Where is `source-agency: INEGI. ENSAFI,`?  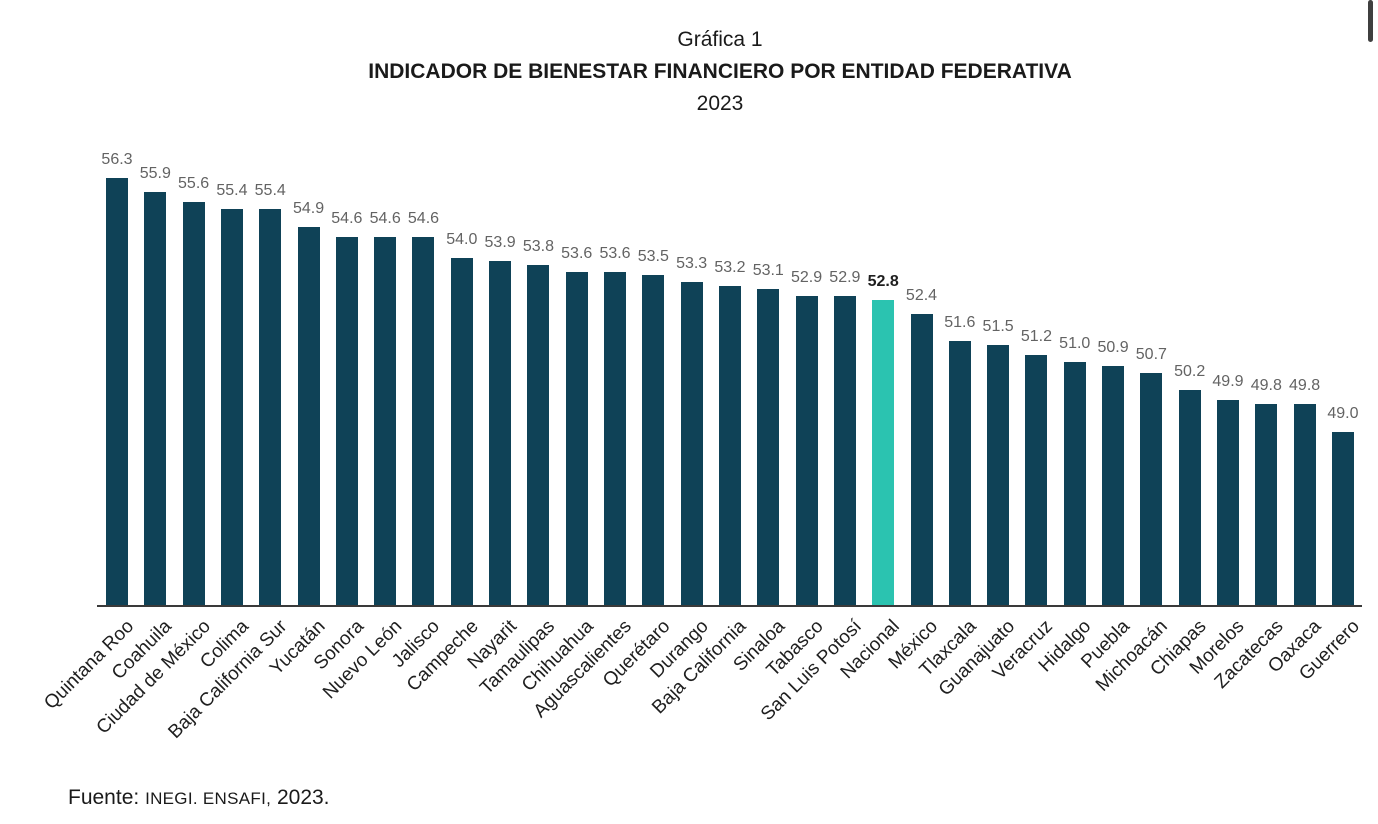 source-agency: INEGI. ENSAFI, is located at coordinates (208, 798).